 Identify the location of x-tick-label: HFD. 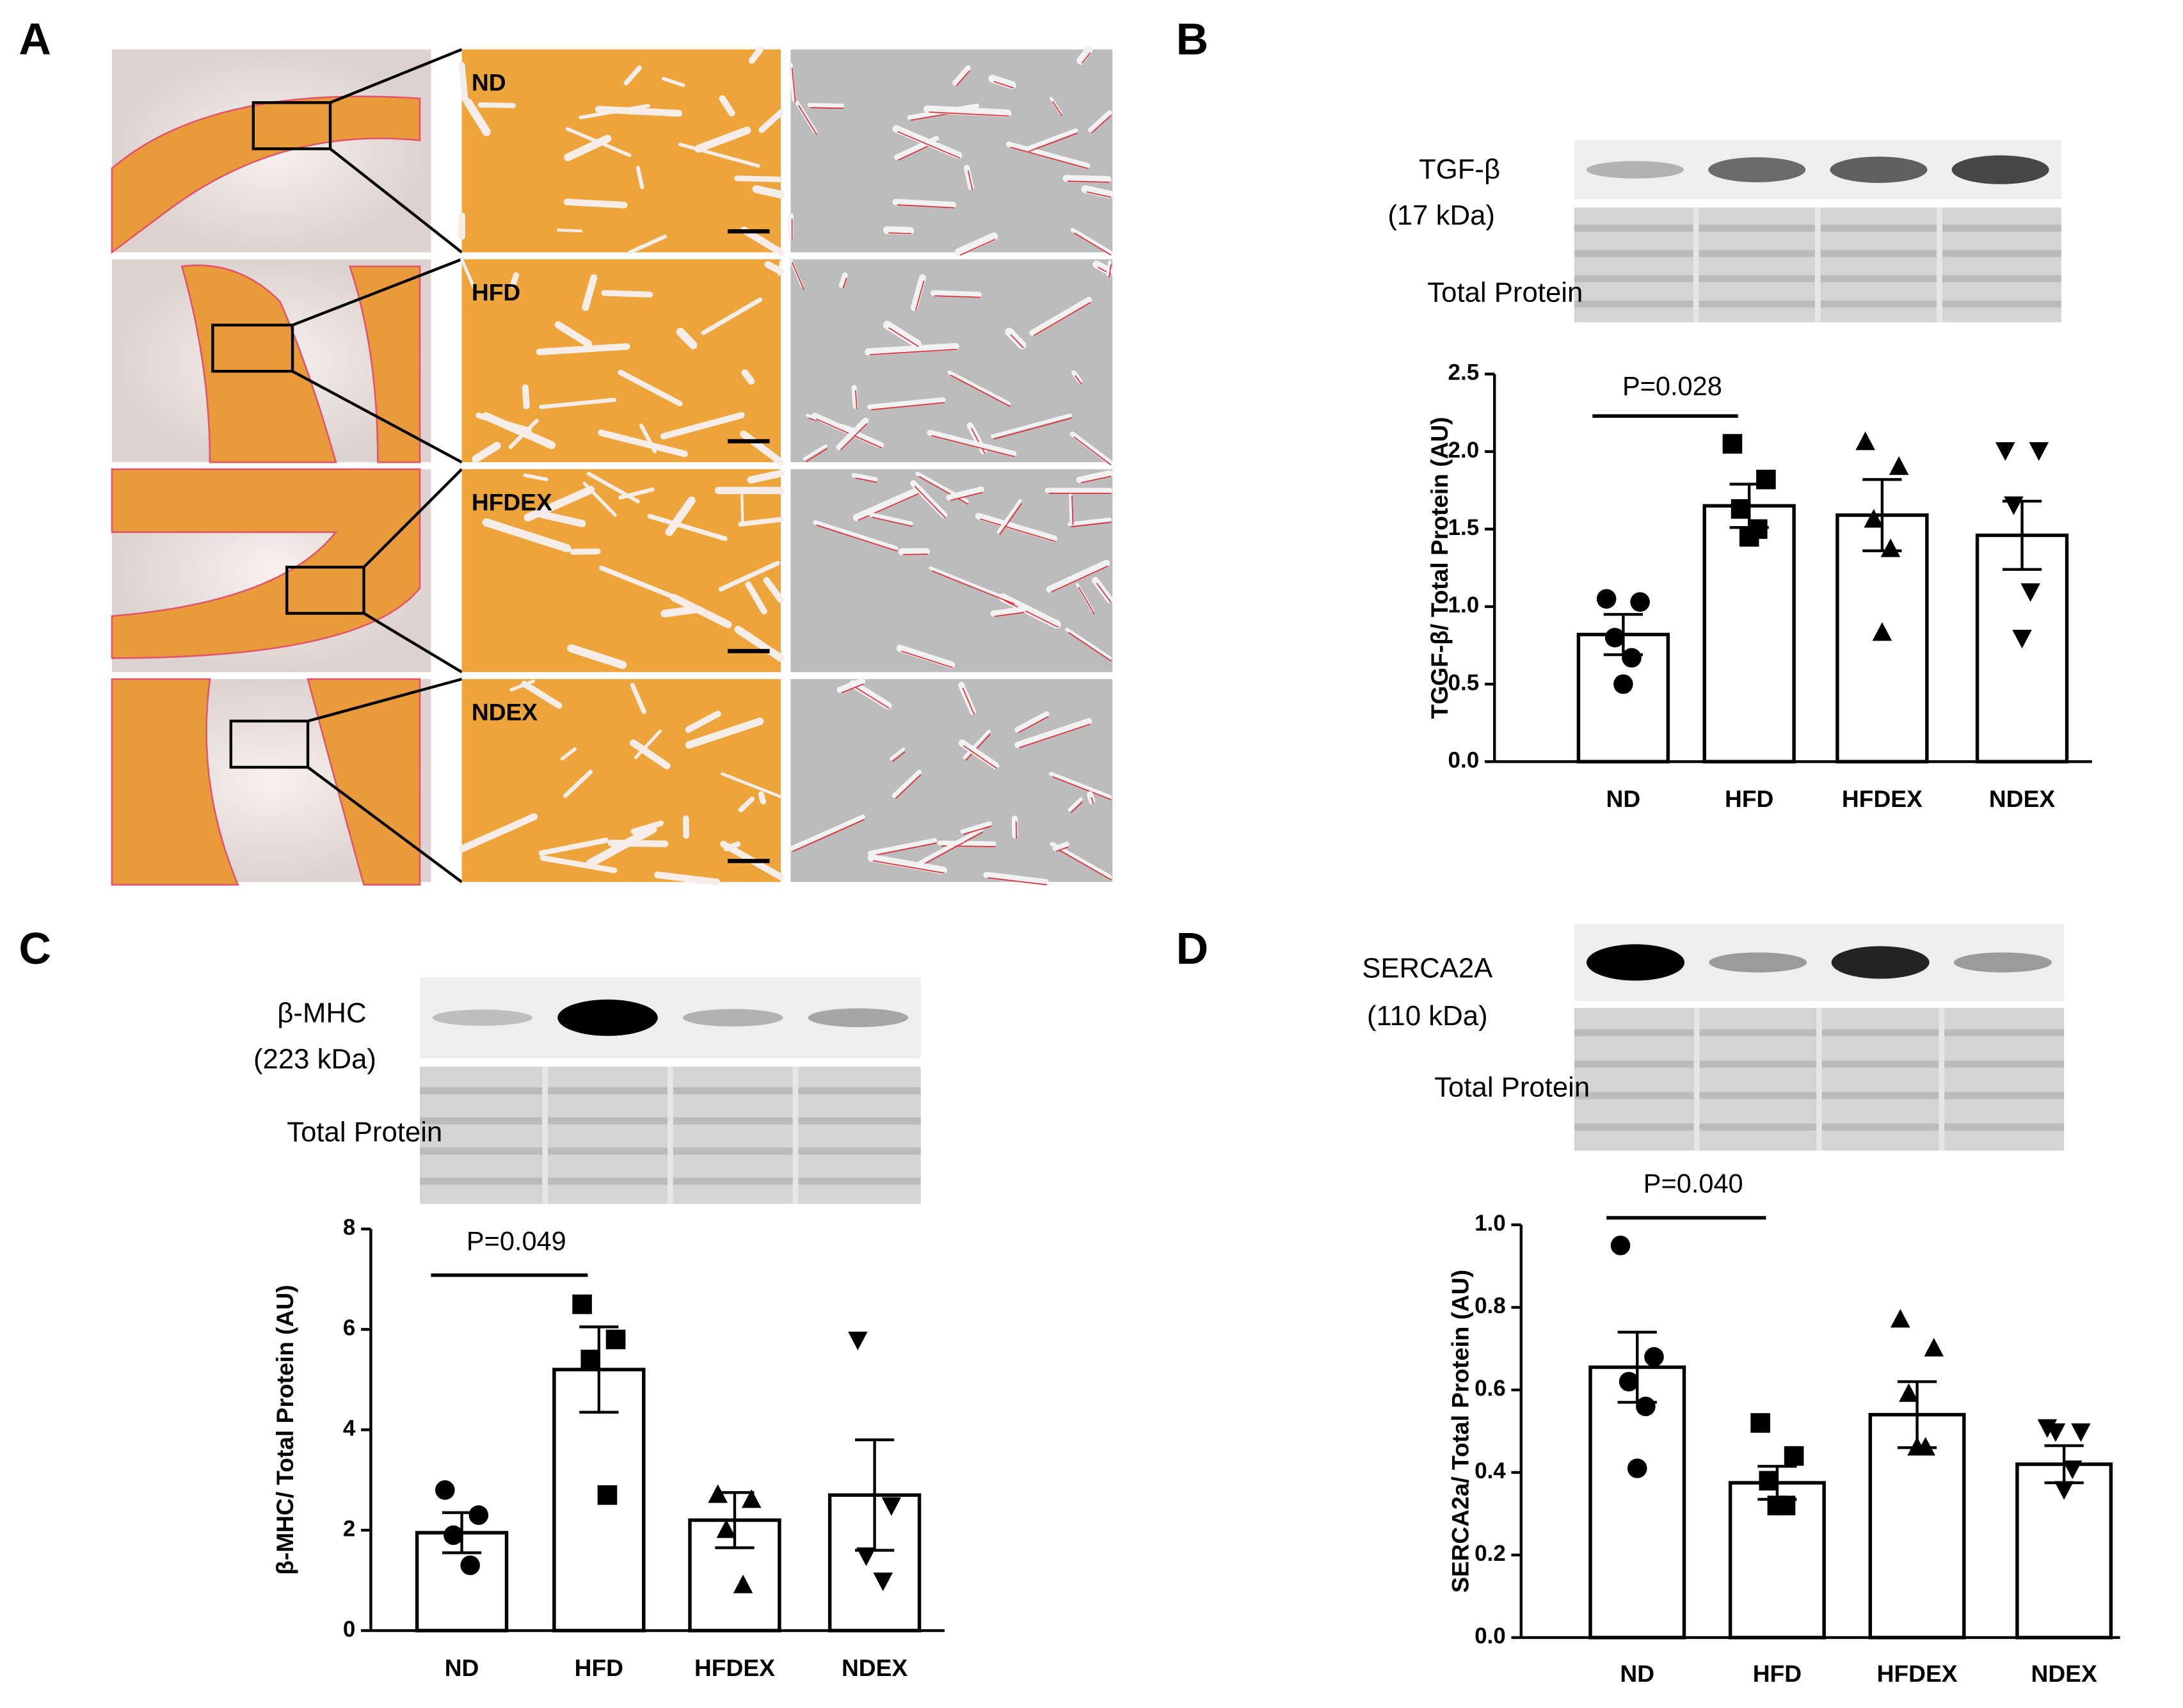
(1778, 1673).